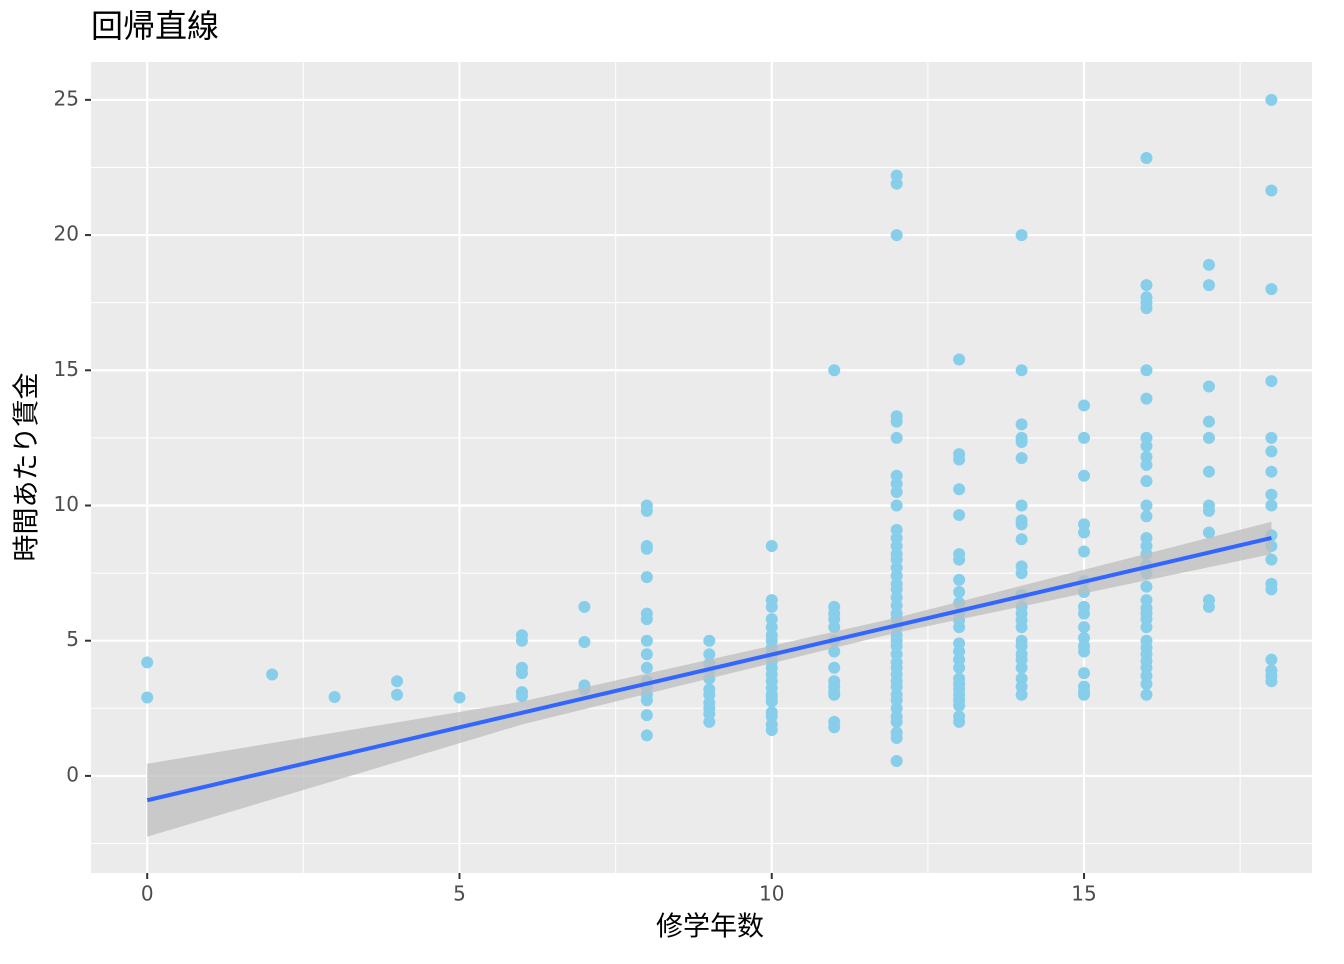 The width and height of the screenshot is (1344, 964). Describe the element at coordinates (66, 98) in the screenshot. I see `y-tick-label: 25` at that location.